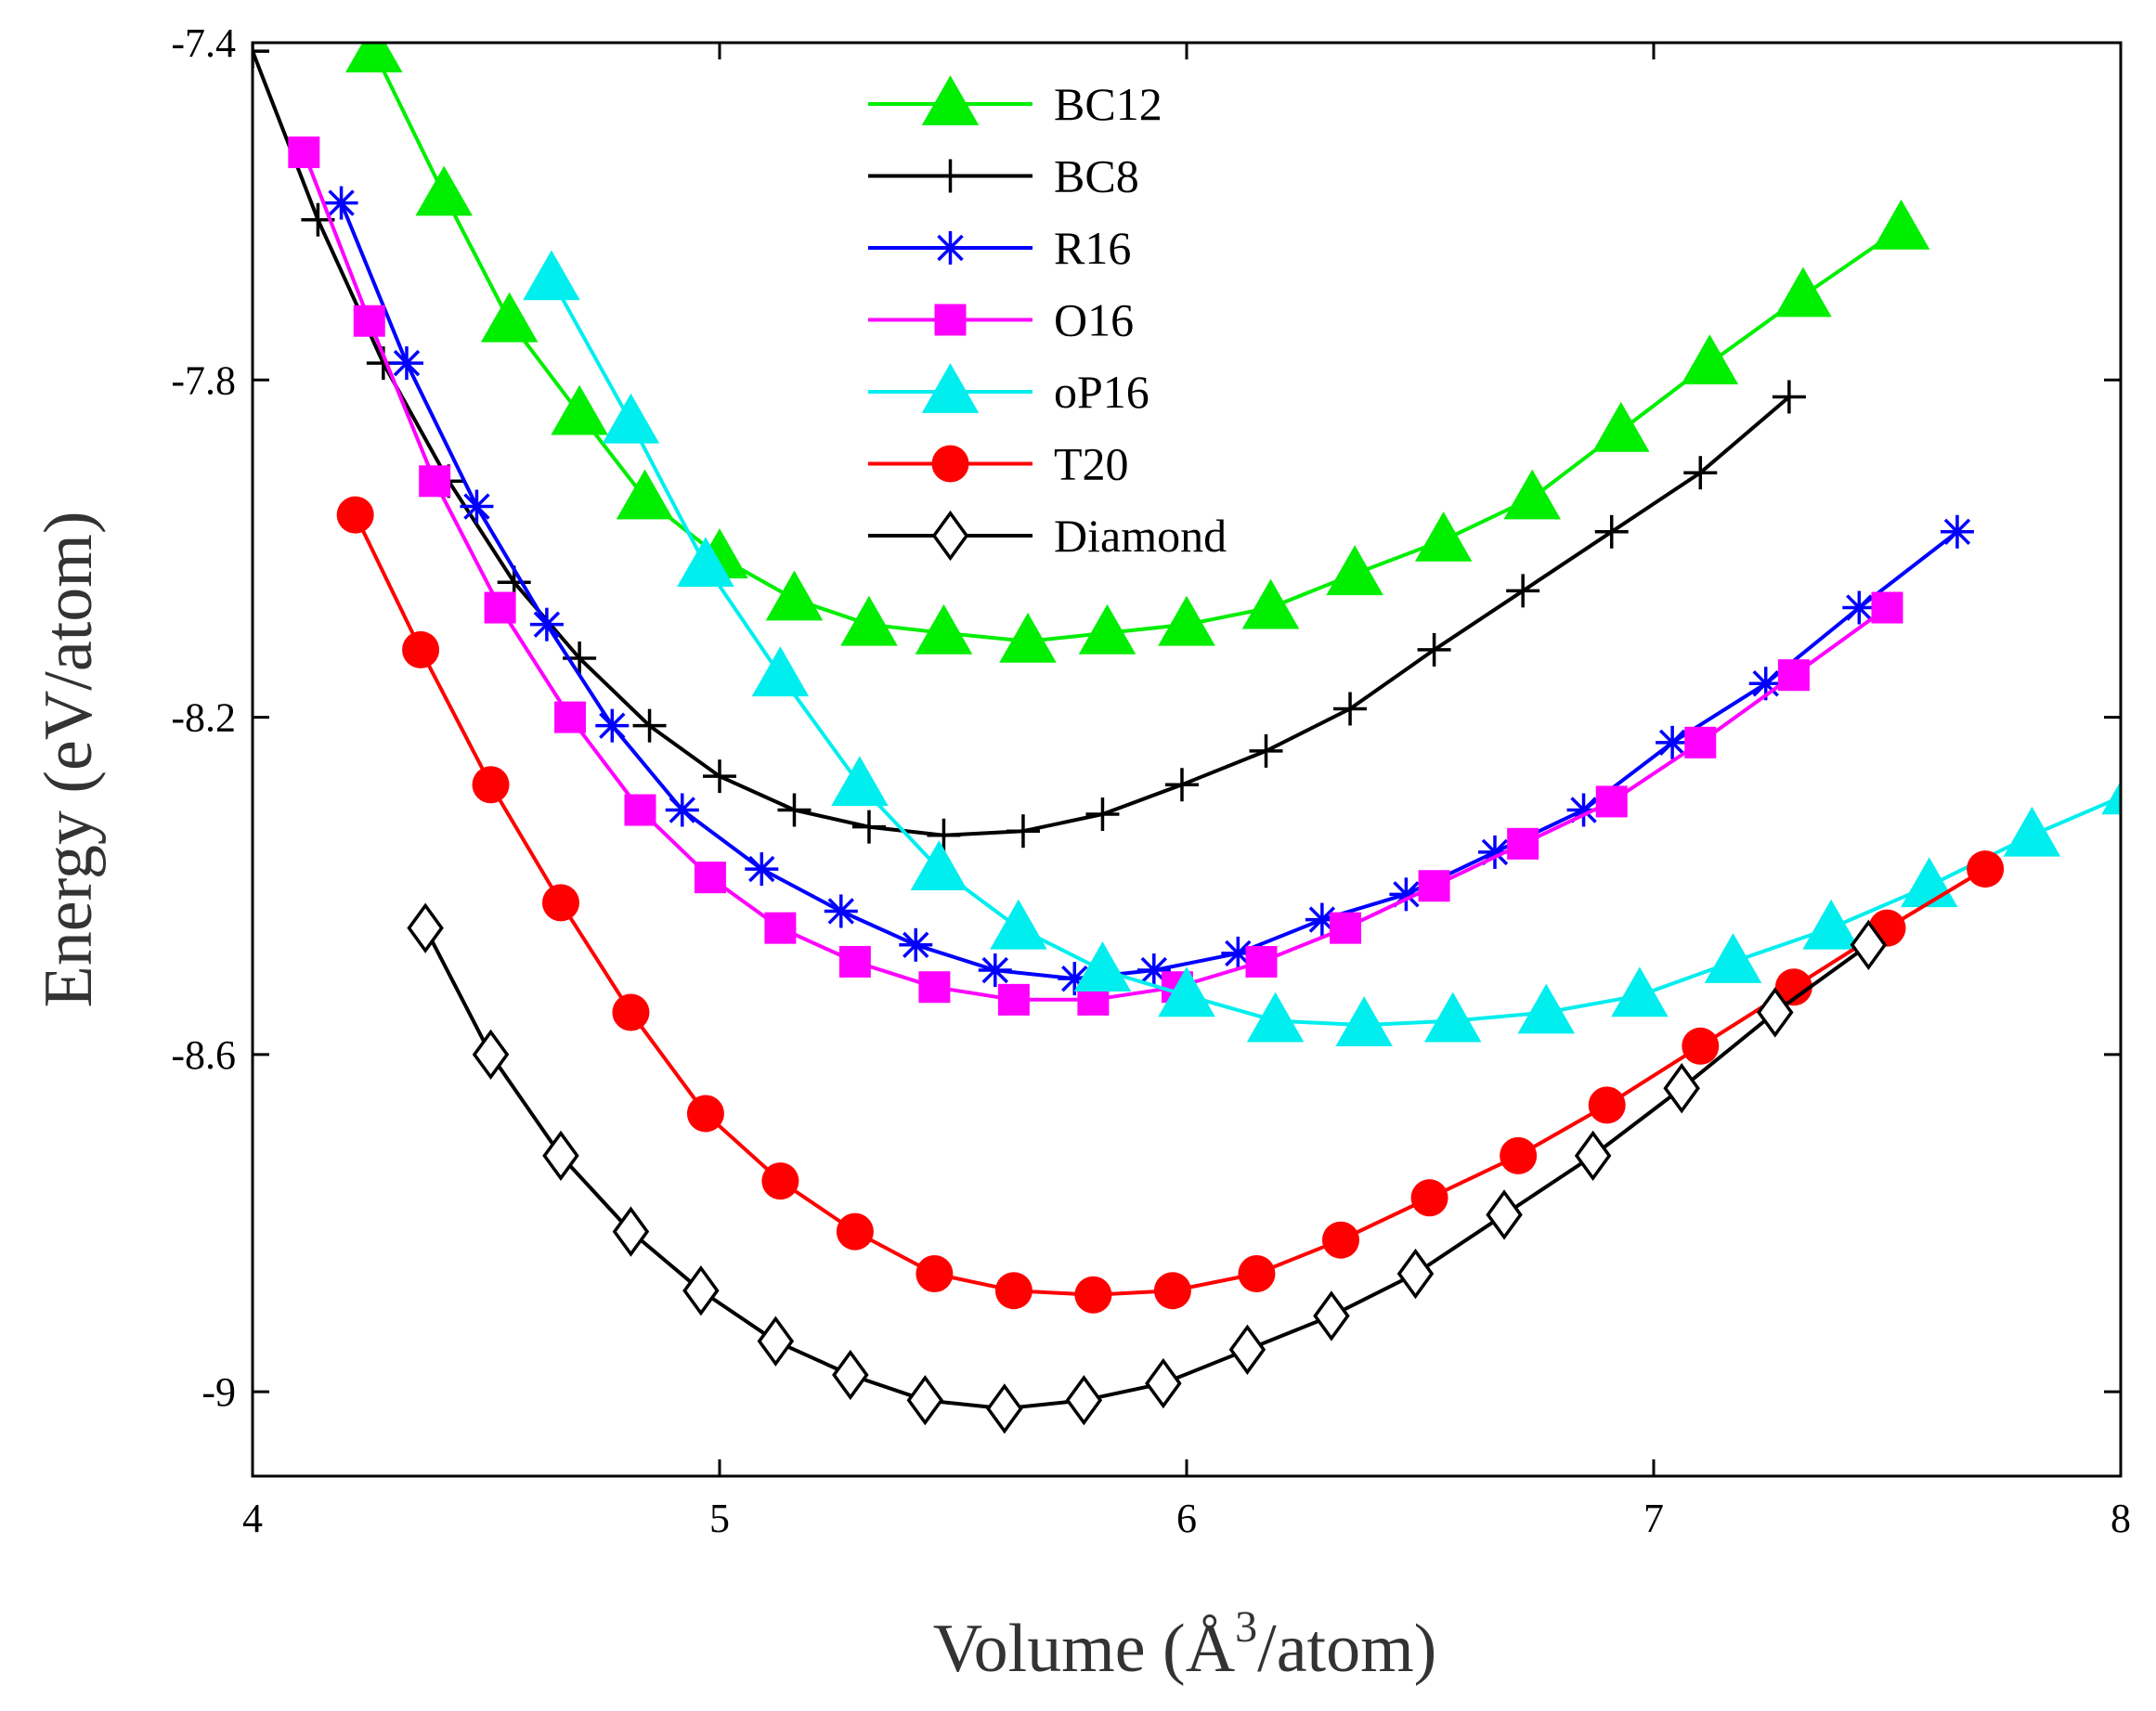  I want to click on x-tick-label: 6, so click(1186, 1518).